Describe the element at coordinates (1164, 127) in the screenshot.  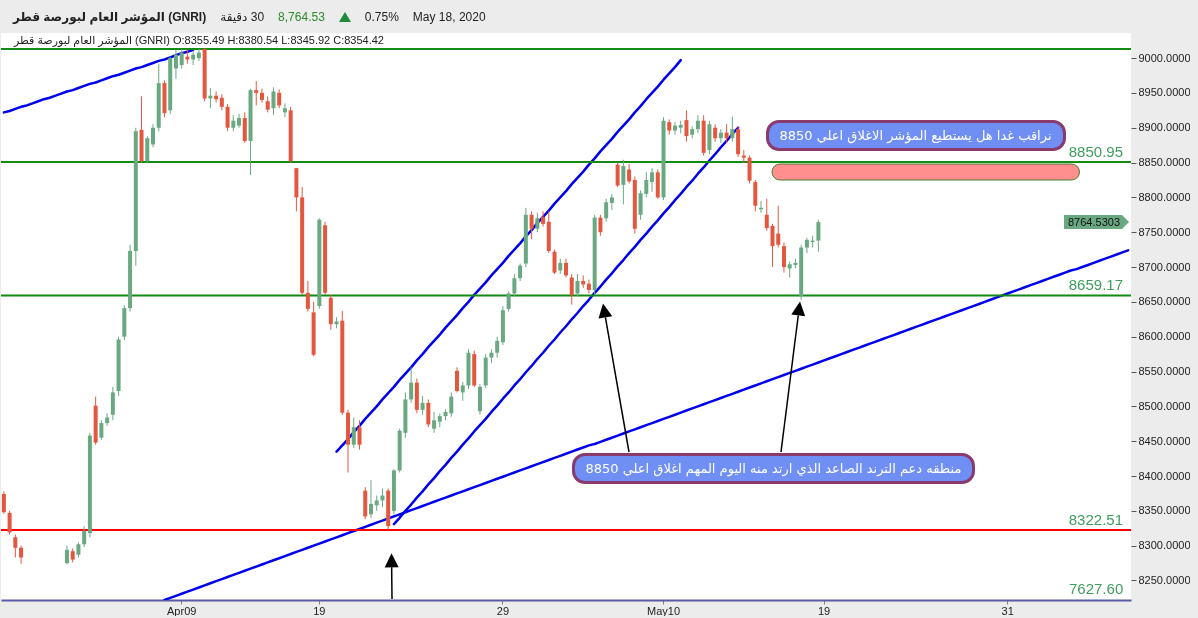
I see `y-tick-label: 8900.0000` at that location.